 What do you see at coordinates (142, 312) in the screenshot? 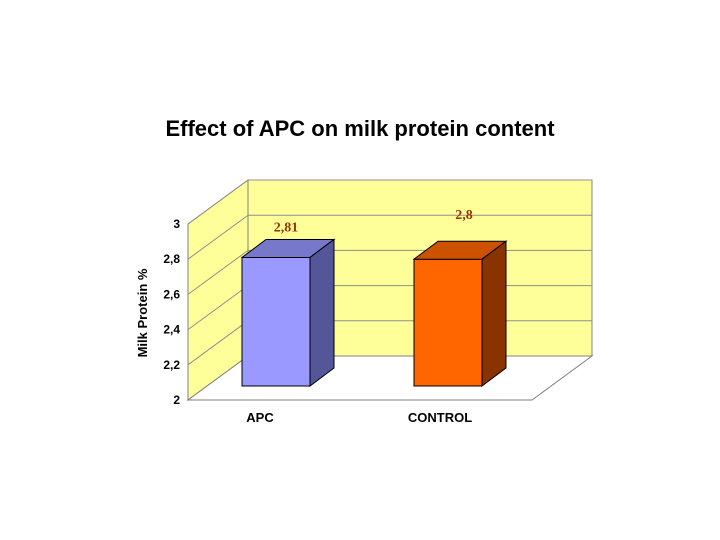
I see `y-axis-label: Milk Protein %` at bounding box center [142, 312].